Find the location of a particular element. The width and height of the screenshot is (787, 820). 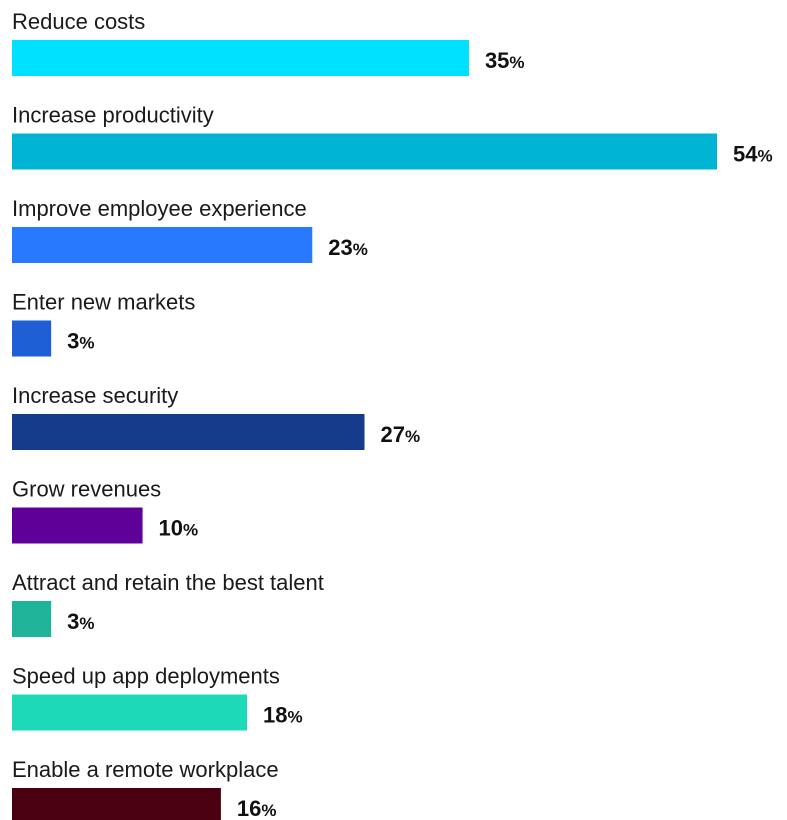

bar-row-increase-security: Increase security 27% is located at coordinates (216, 416).